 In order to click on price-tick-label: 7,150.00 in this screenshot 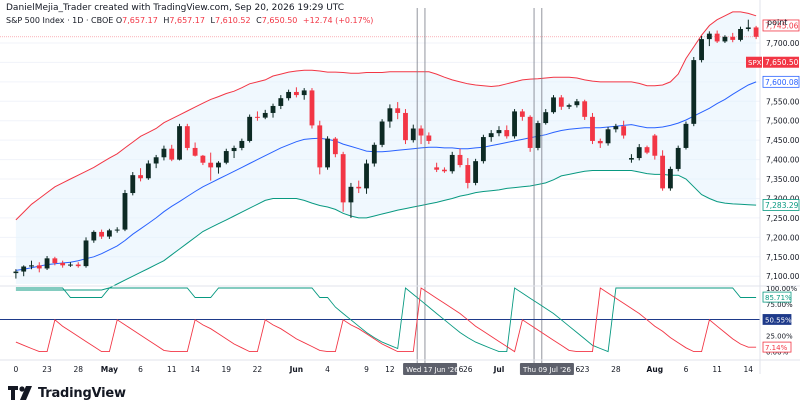, I will do `click(783, 257)`.